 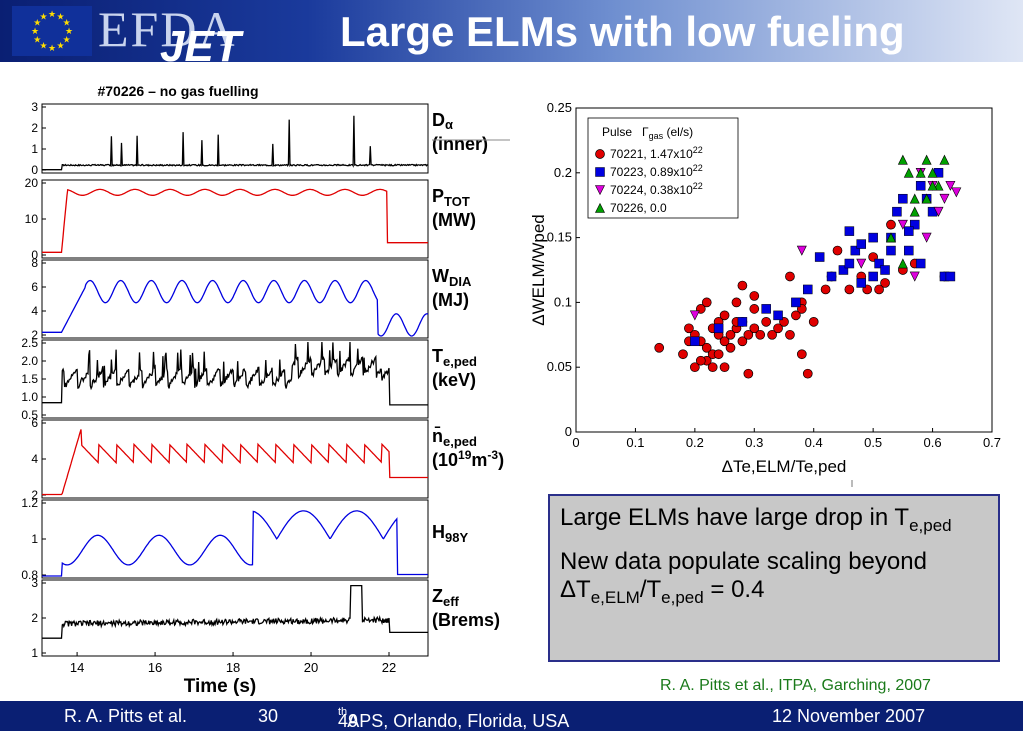 I want to click on trace-dalpha, so click(x=235, y=143).